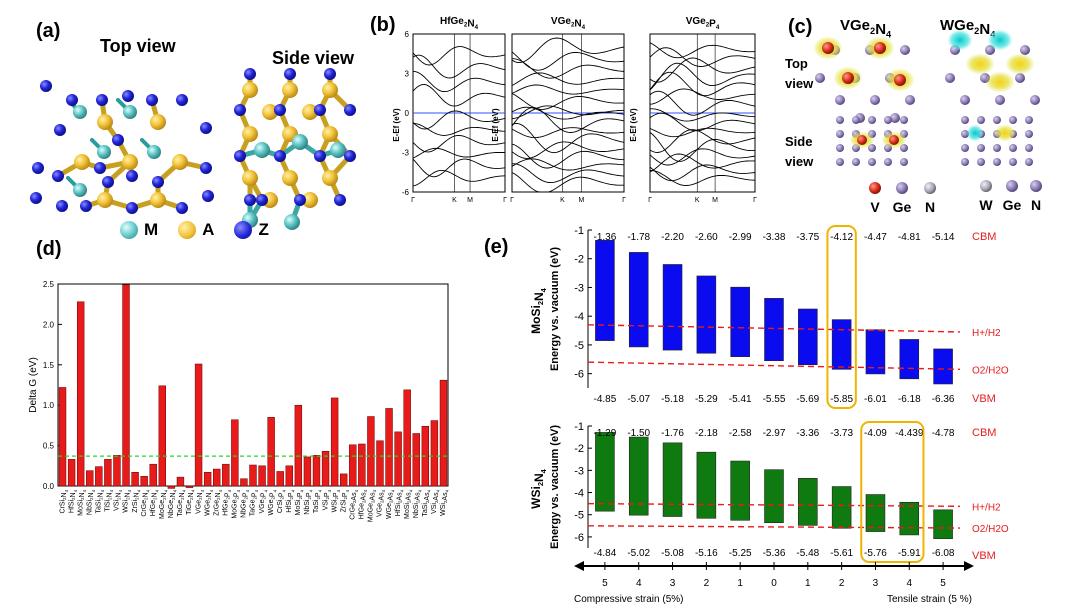 This screenshot has width=1080, height=608. What do you see at coordinates (228, 502) in the screenshot?
I see `x-tick-label: HfGe2P4` at bounding box center [228, 502].